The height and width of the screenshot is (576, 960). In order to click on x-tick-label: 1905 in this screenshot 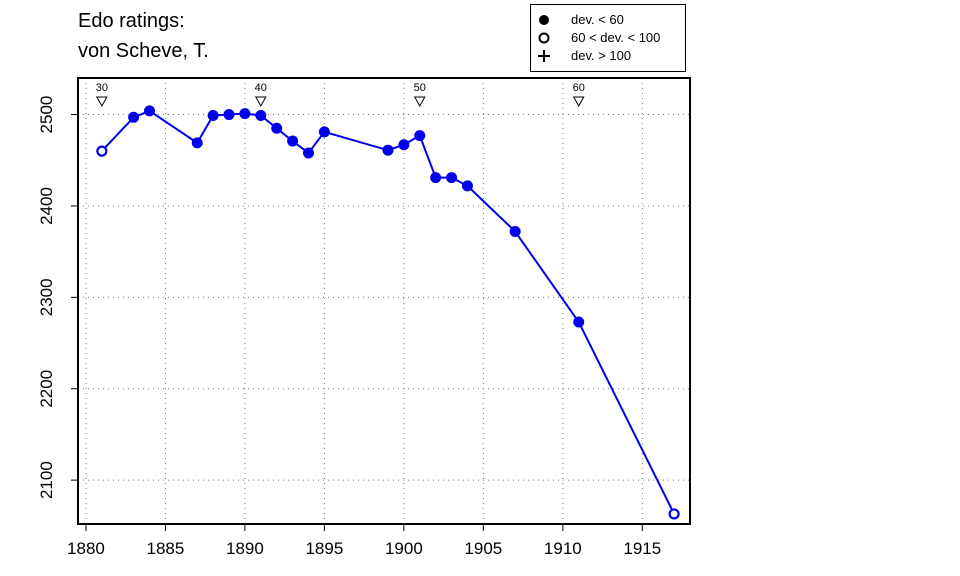, I will do `click(483, 548)`.